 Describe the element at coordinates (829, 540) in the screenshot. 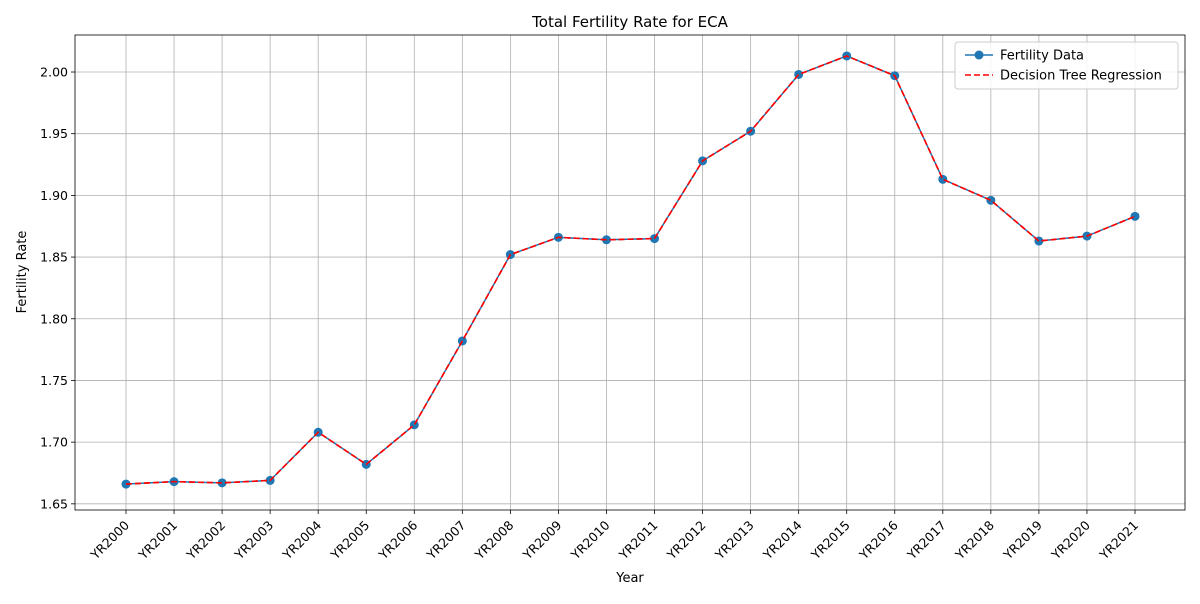

I see `x-tick-label: YR2015` at that location.